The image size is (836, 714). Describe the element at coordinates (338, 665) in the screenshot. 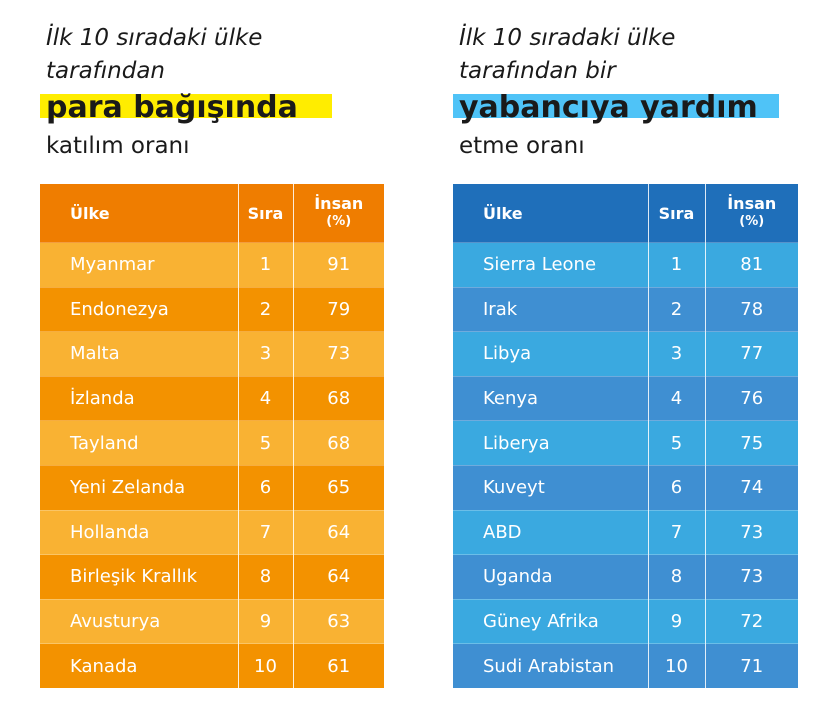

I see `left-pct-cell: 61` at that location.